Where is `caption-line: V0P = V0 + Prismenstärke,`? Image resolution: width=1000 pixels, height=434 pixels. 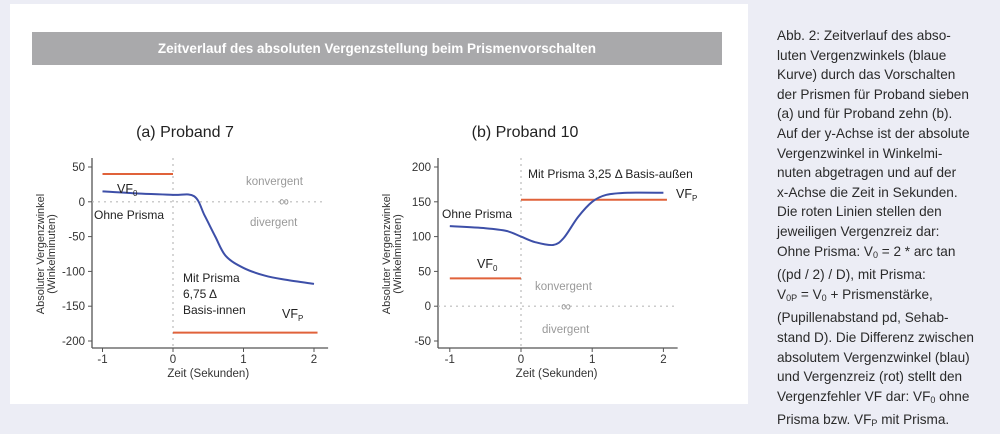
caption-line: V0P = V0 + Prismenstärke, is located at coordinates (855, 294).